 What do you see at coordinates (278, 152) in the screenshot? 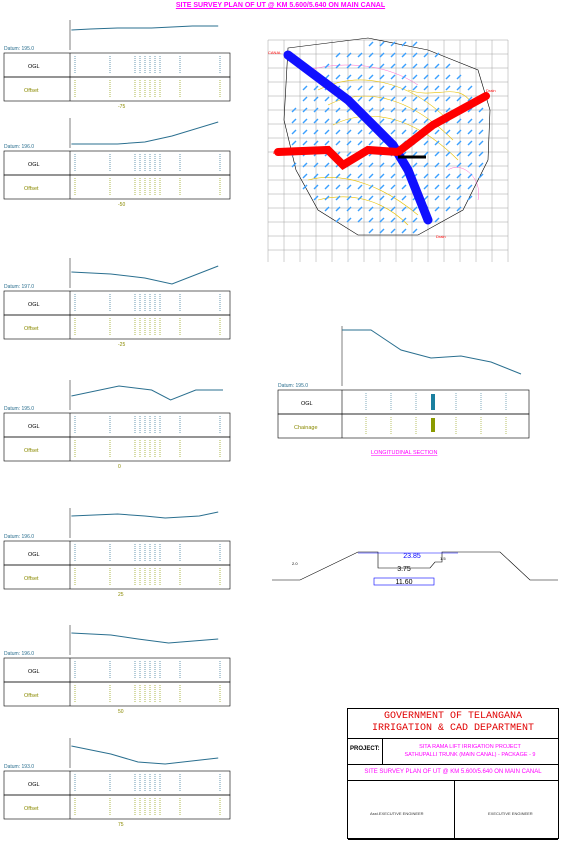
I see `drain-label-left: Drain` at bounding box center [278, 152].